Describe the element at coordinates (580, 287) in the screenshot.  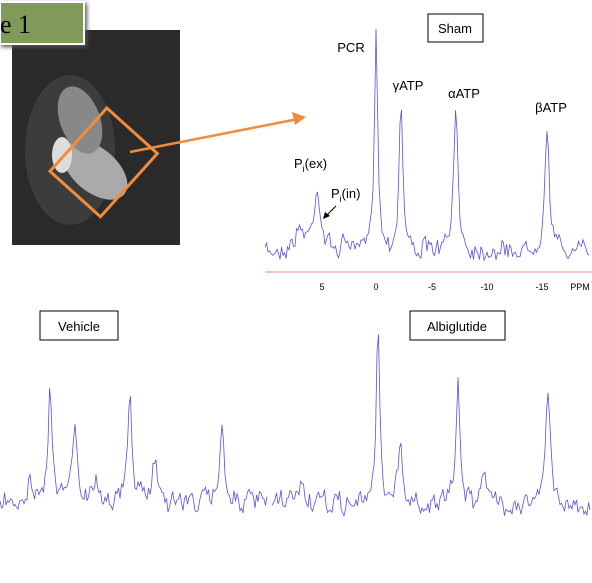
I see `axis-unit: PPM` at that location.